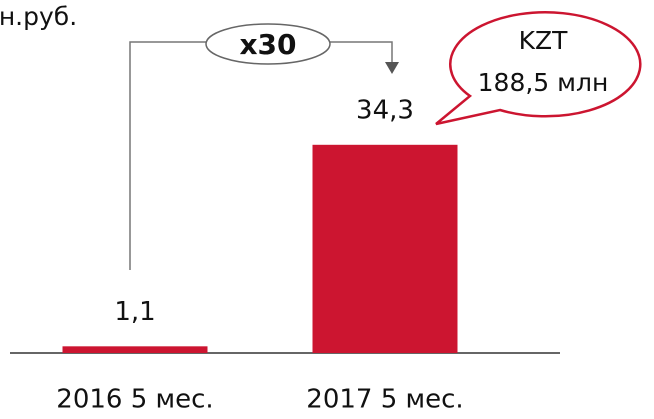  I want to click on arrow-head, so click(392, 68).